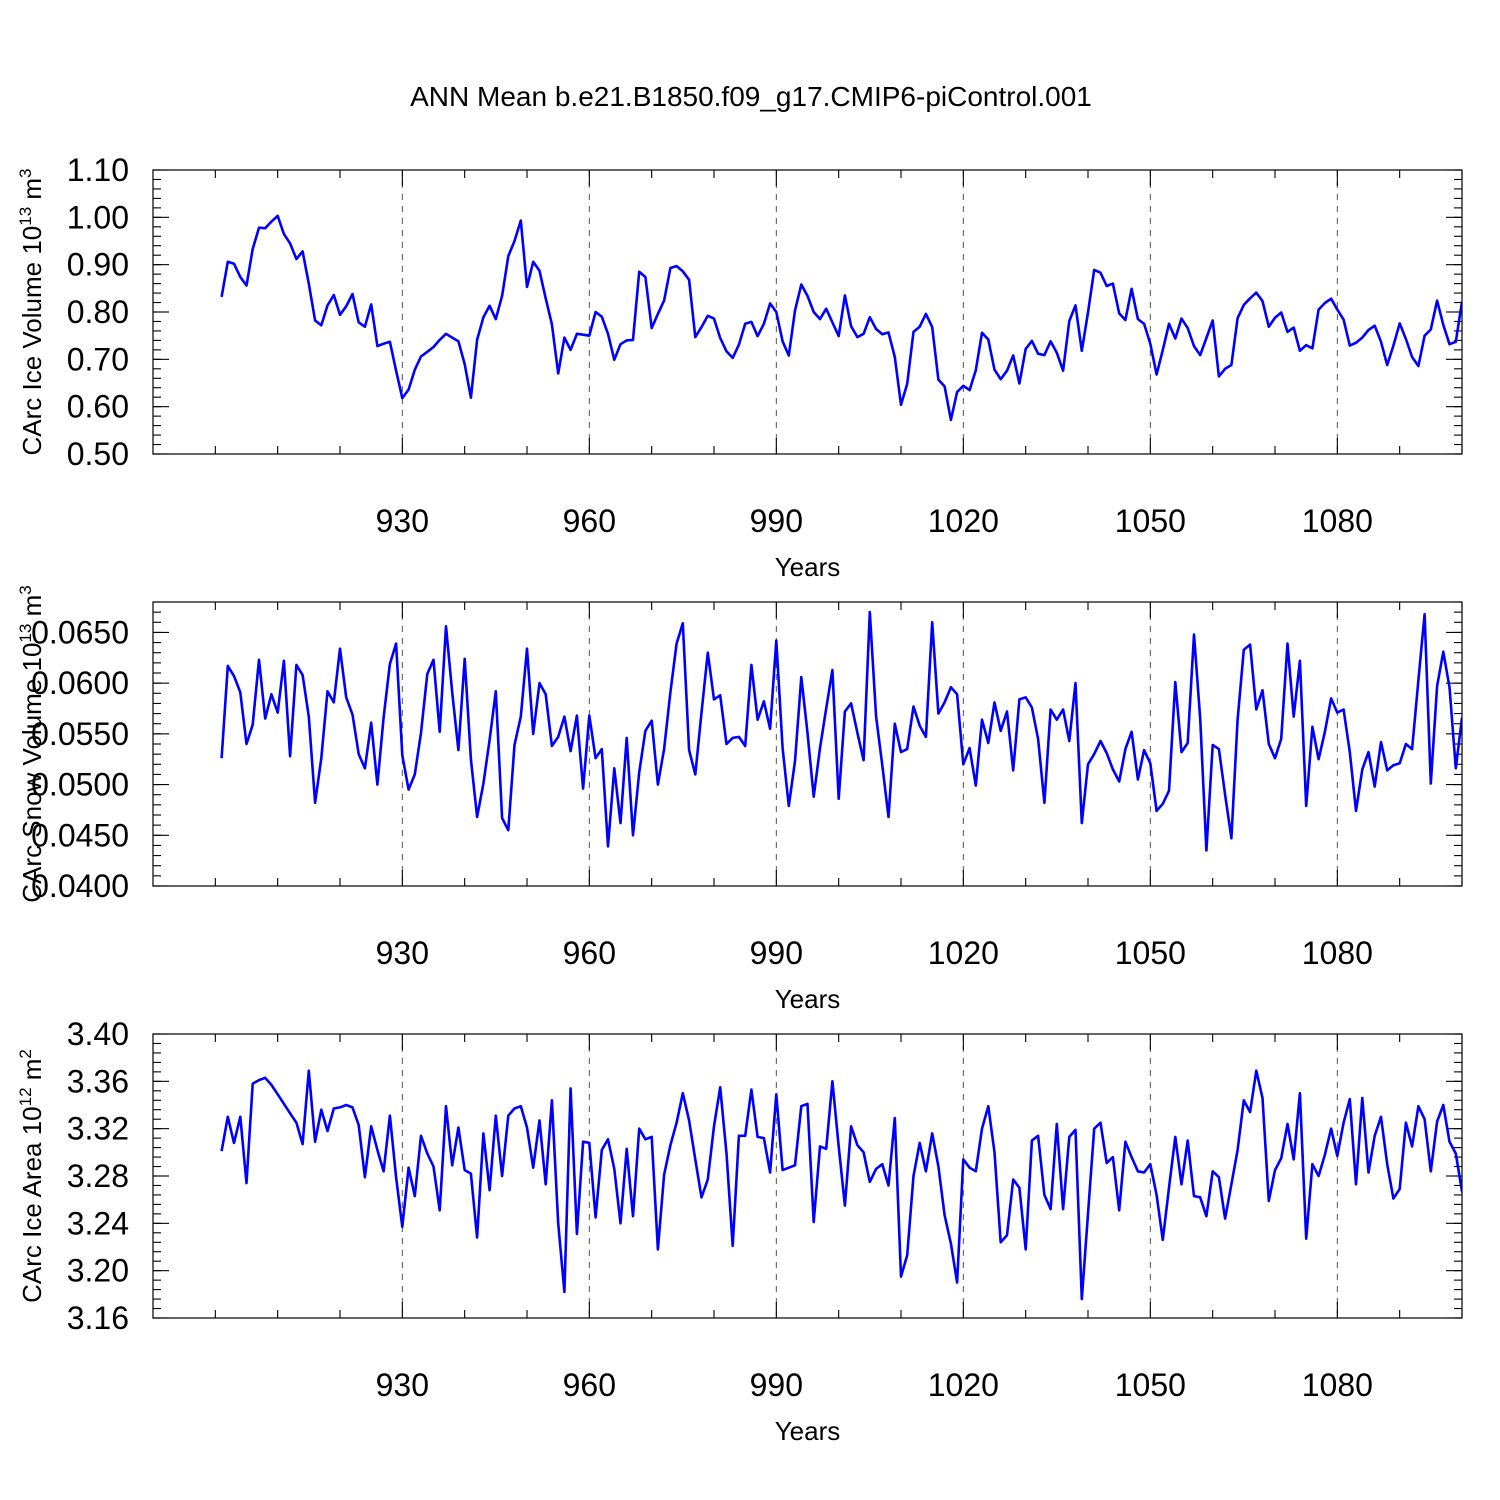  I want to click on y-tick-label: 0.70, so click(98, 359).